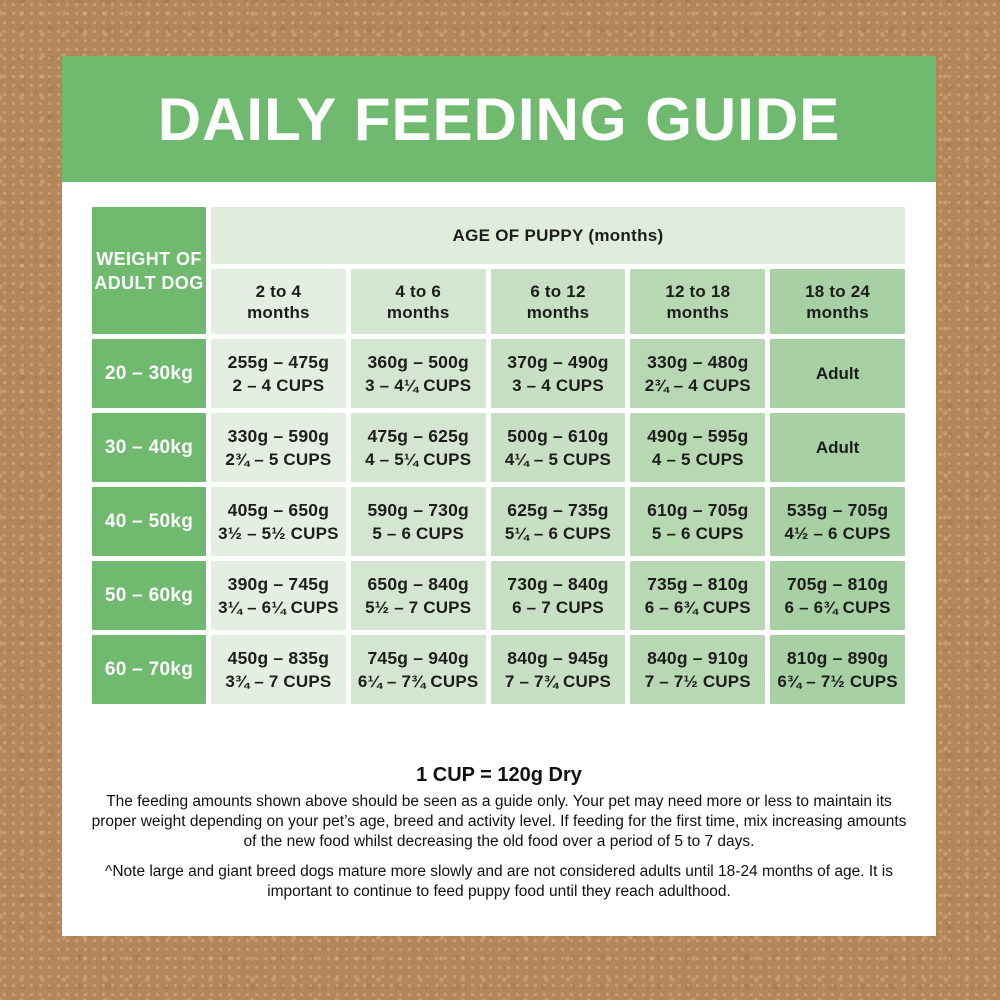 This screenshot has width=1000, height=1000. I want to click on grams-range: 730g – 840g, so click(558, 583).